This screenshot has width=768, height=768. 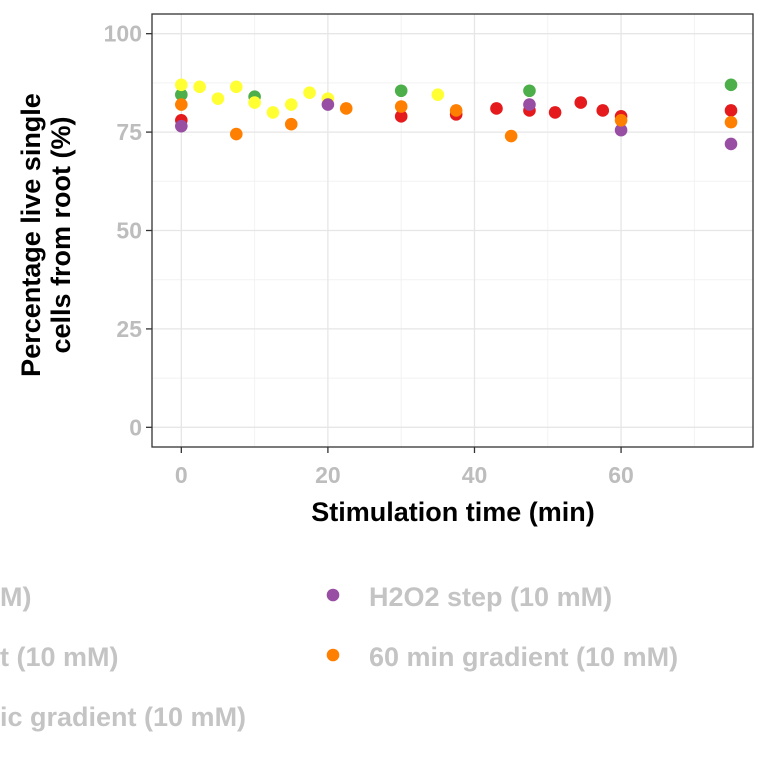 I want to click on y-tick-label: 100, so click(x=123, y=34).